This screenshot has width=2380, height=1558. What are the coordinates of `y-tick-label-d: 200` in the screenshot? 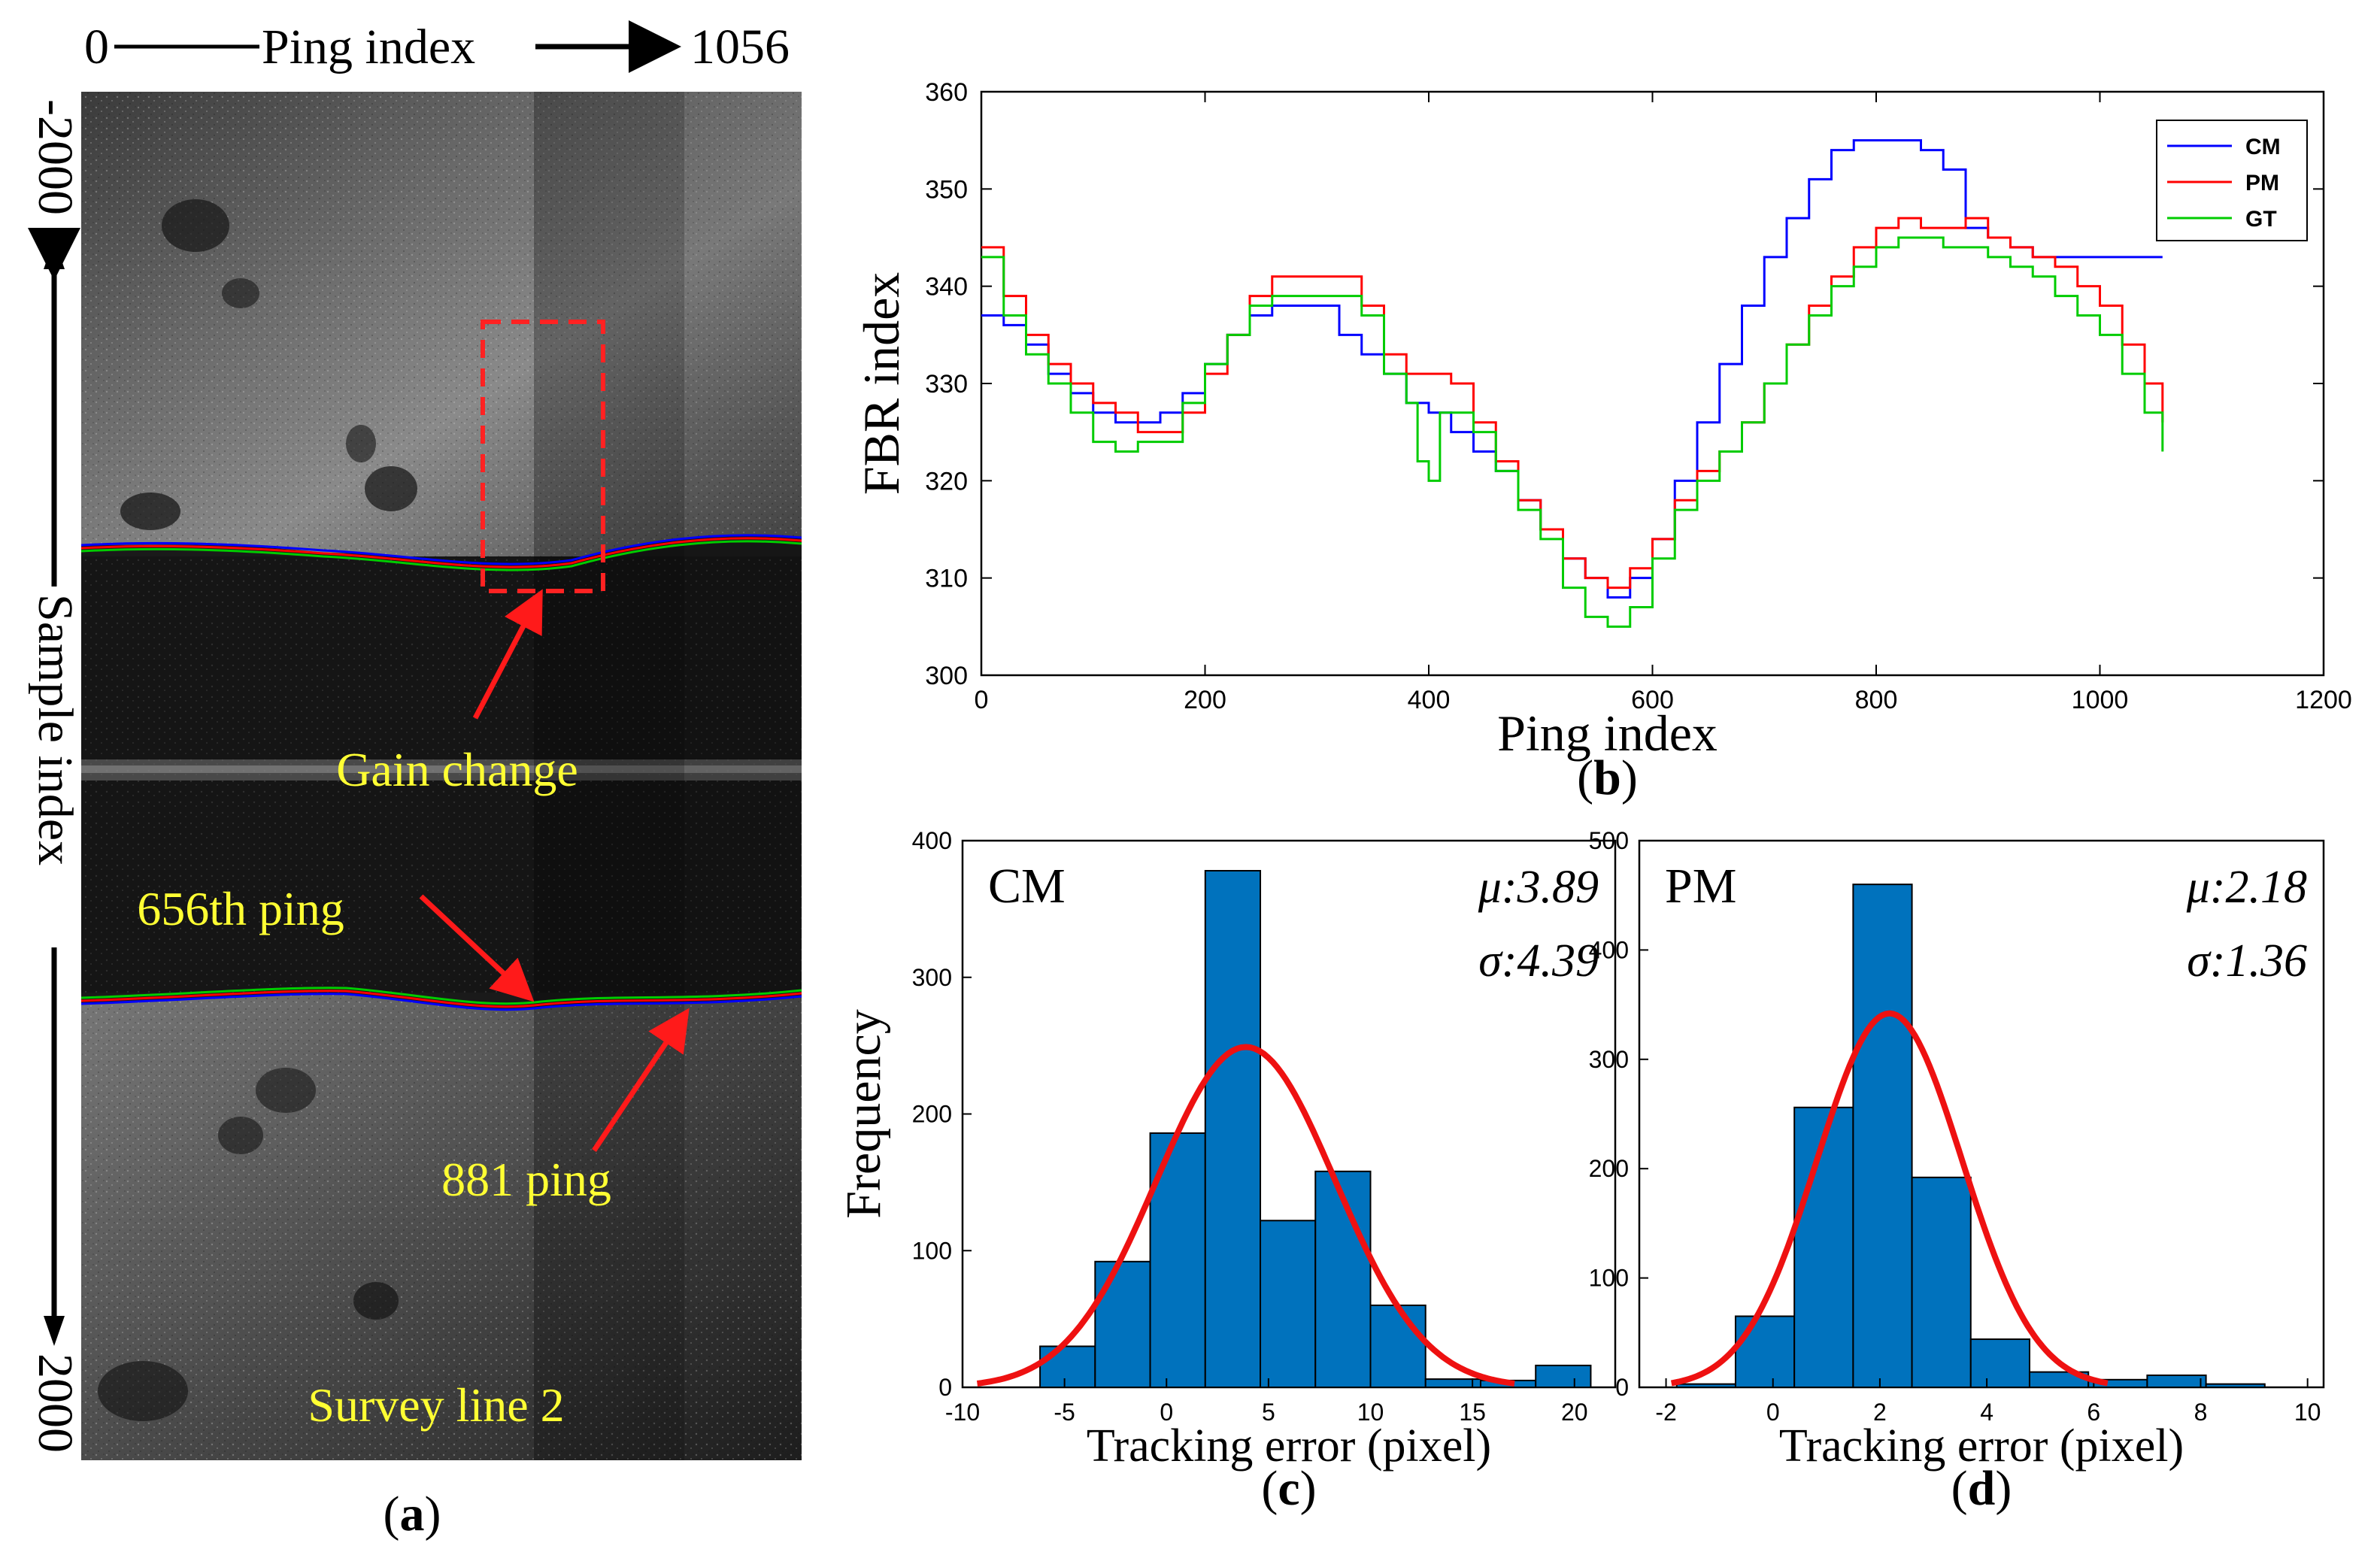 It's located at (1609, 1168).